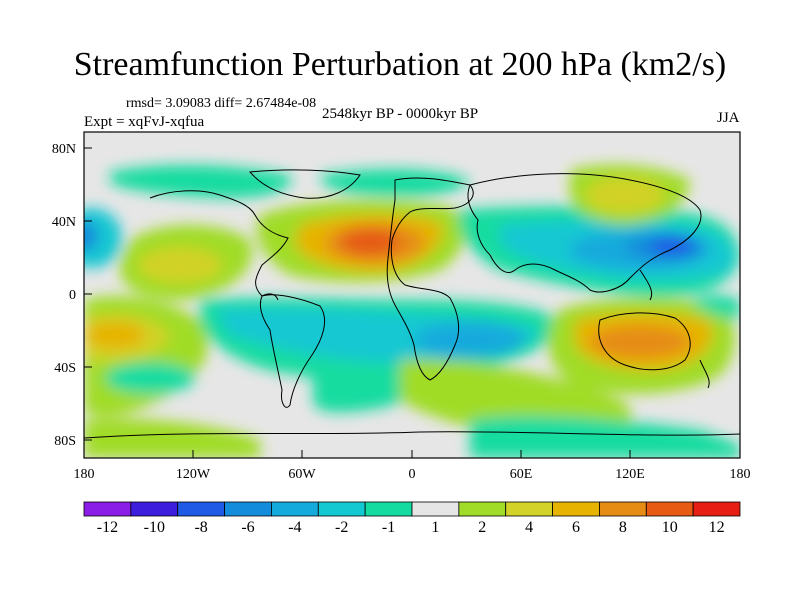 This screenshot has height=600, width=800. Describe the element at coordinates (728, 118) in the screenshot. I see `season-label: JJA` at that location.